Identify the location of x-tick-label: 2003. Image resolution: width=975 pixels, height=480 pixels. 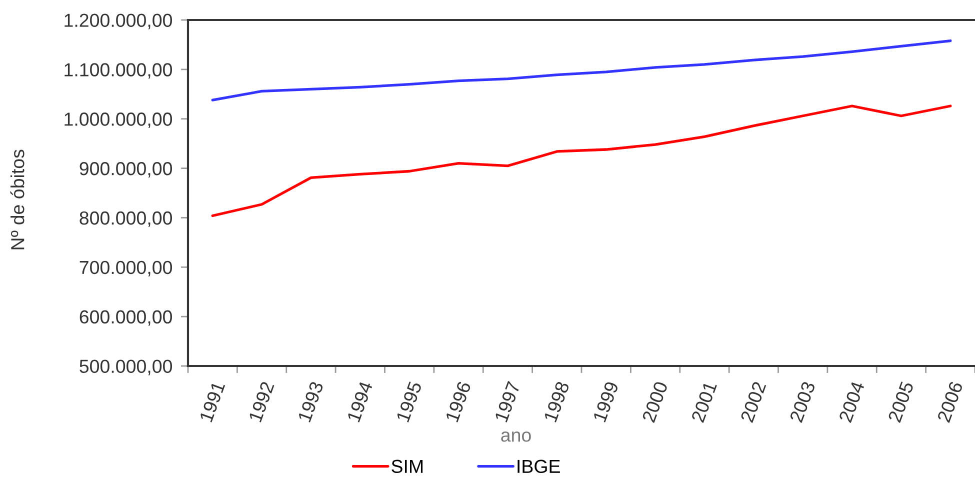
(802, 401).